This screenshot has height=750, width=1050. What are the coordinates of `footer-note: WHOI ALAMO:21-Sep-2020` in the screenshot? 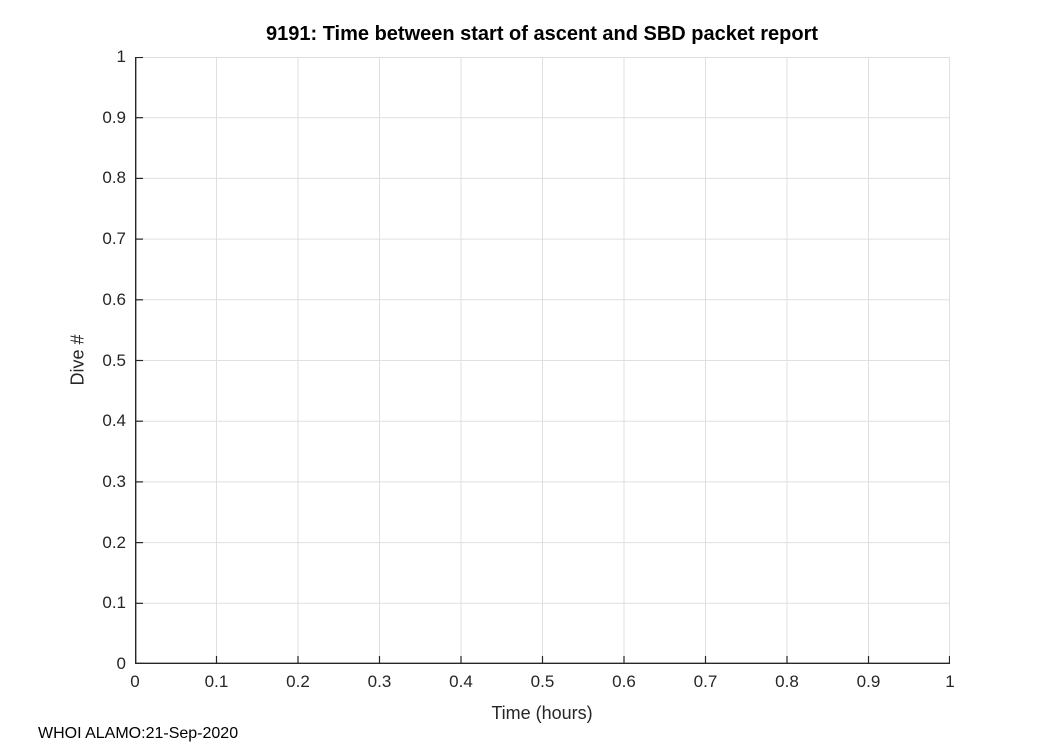 It's located at (138, 733).